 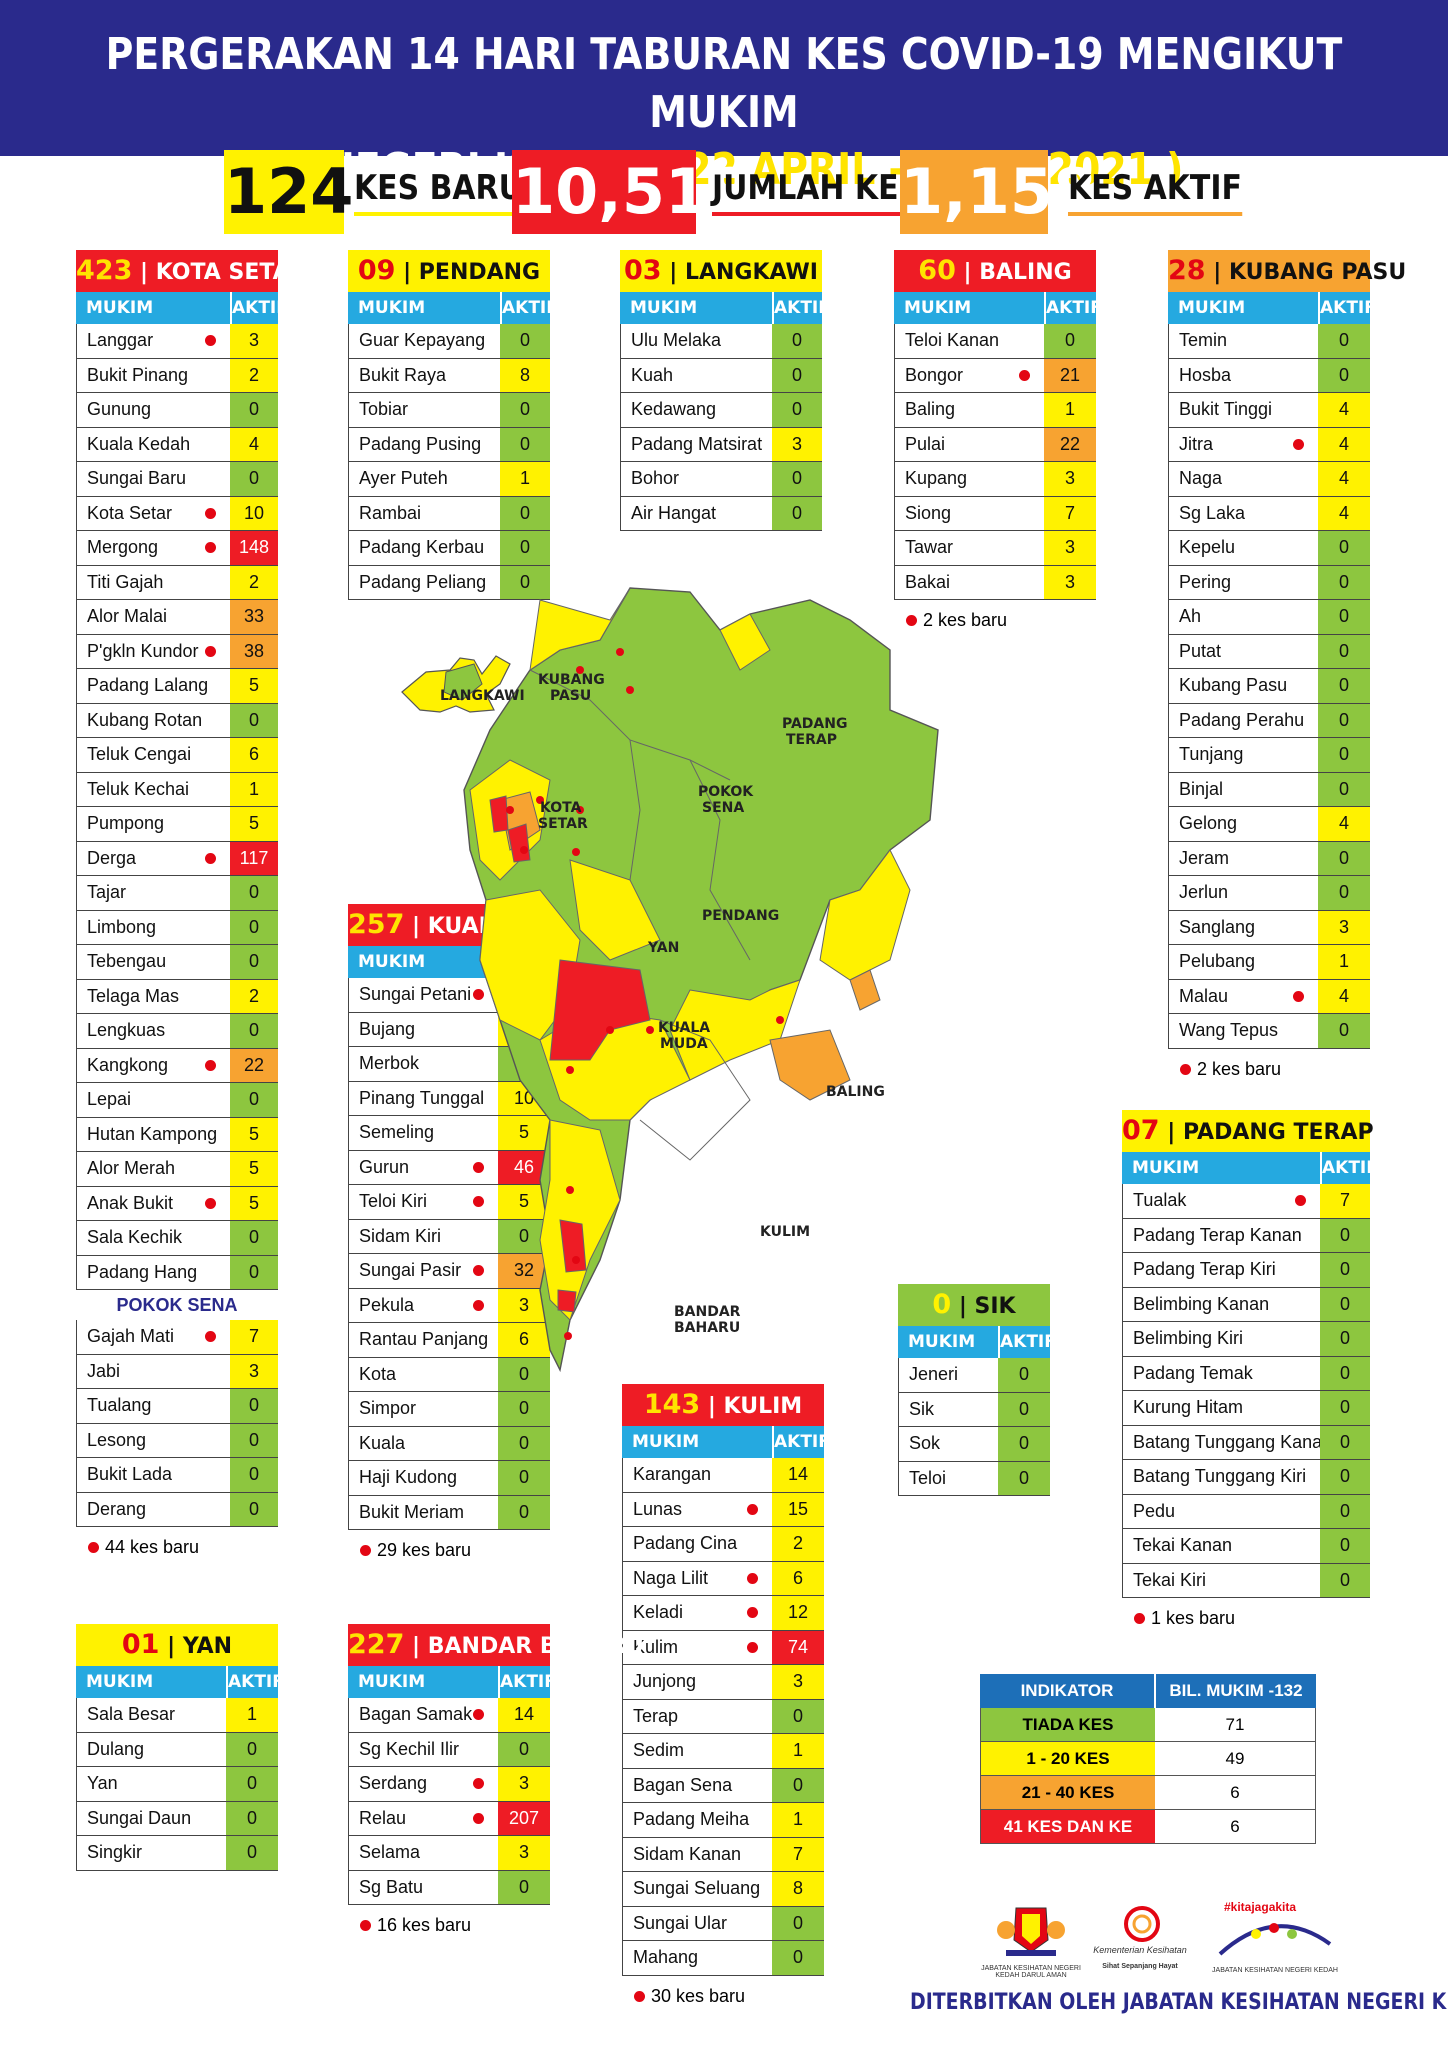 What do you see at coordinates (424, 1550) in the screenshot?
I see `new-cases-text: 29 kes baru` at bounding box center [424, 1550].